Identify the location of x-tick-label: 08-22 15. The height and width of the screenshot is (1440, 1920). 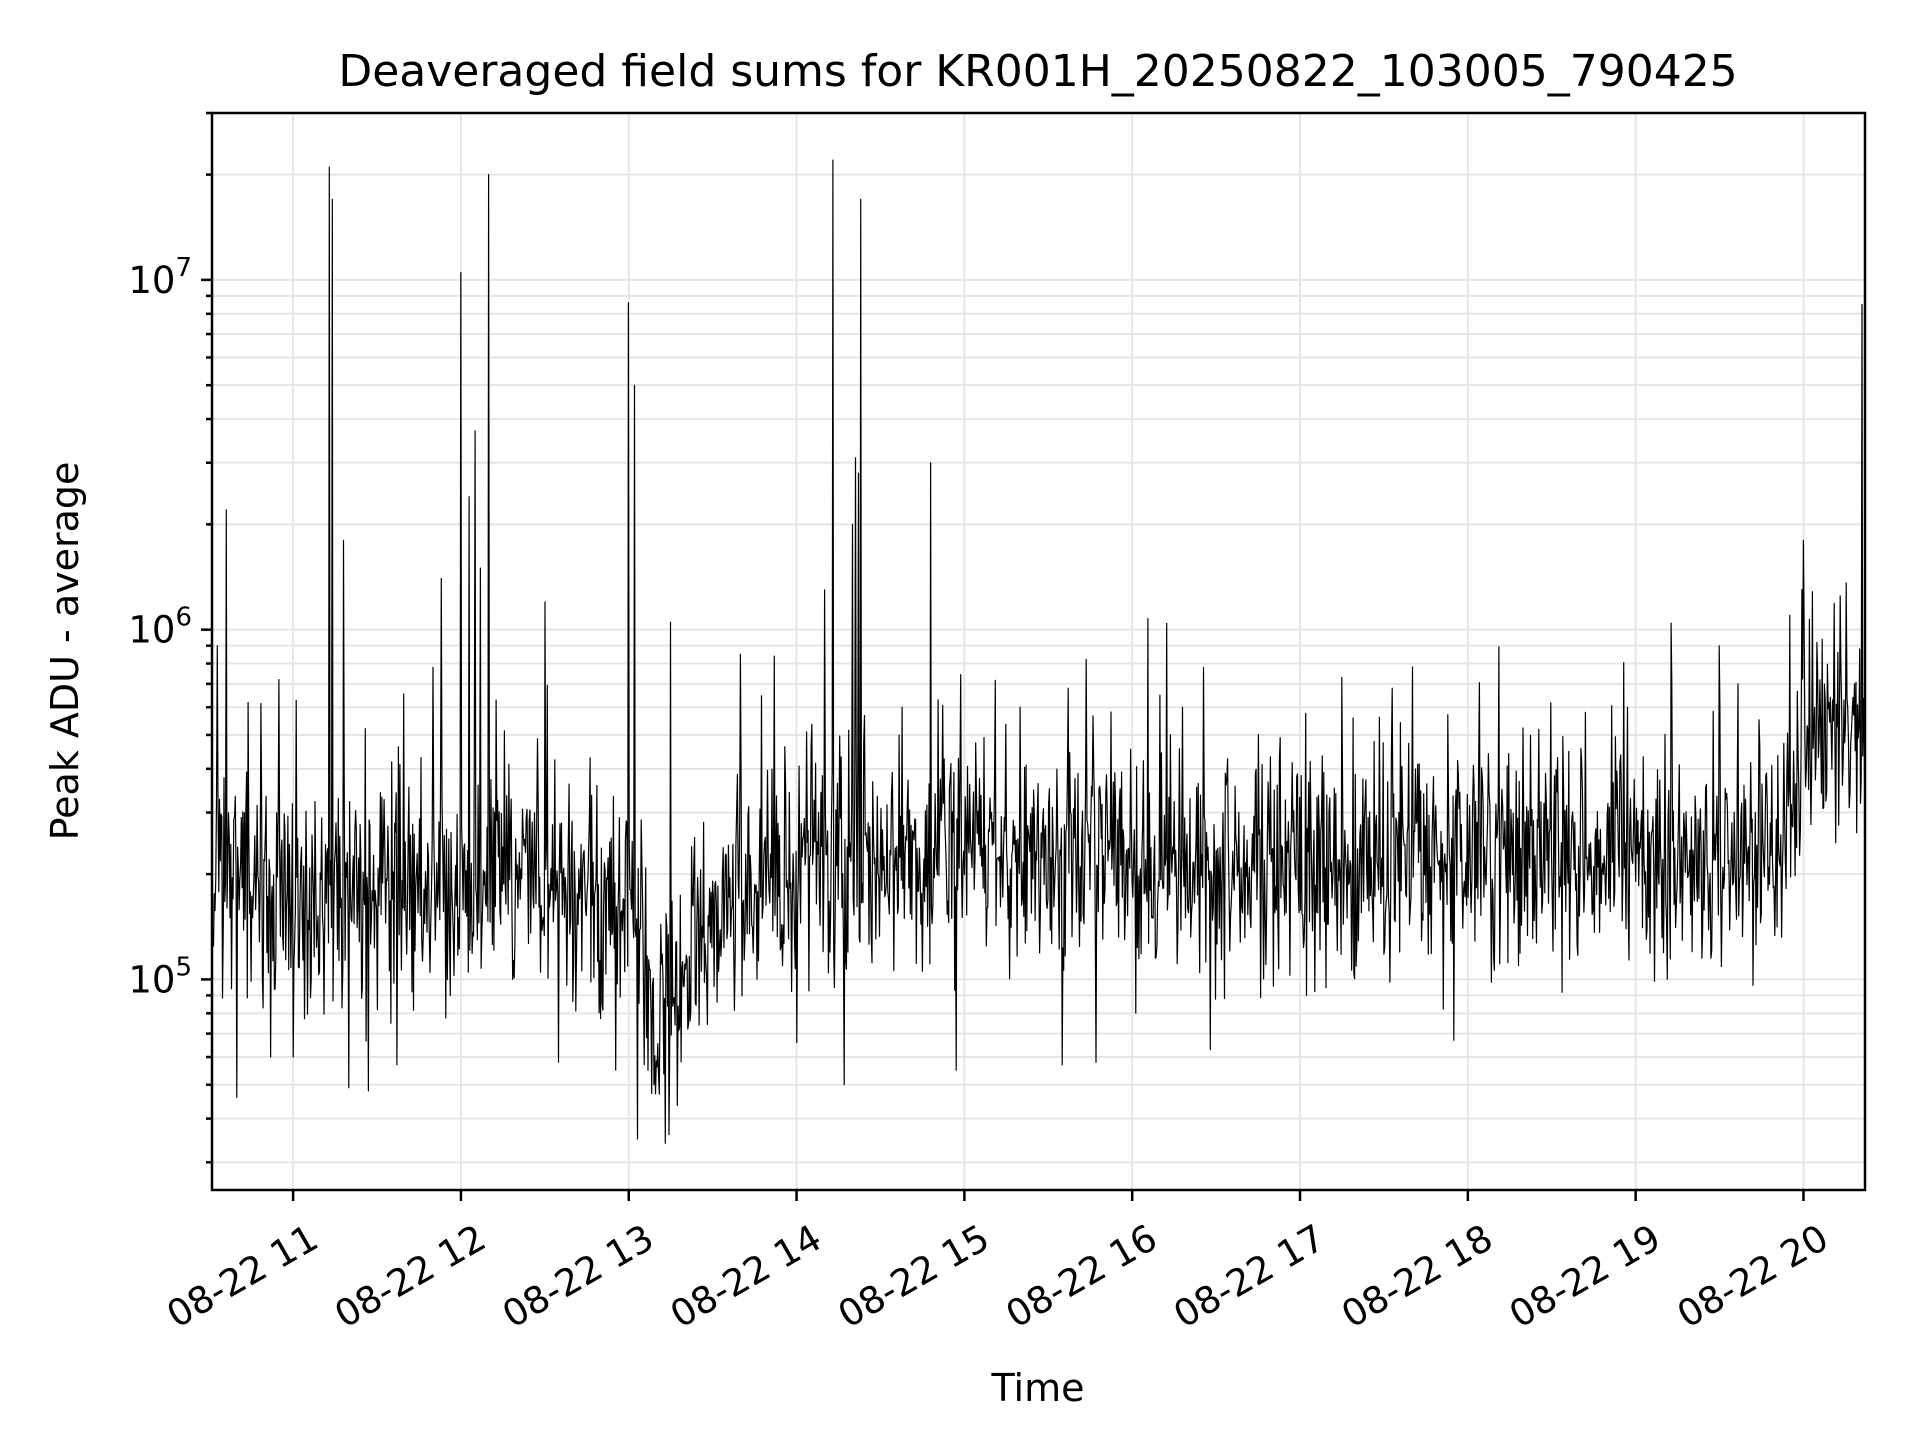
(914, 1276).